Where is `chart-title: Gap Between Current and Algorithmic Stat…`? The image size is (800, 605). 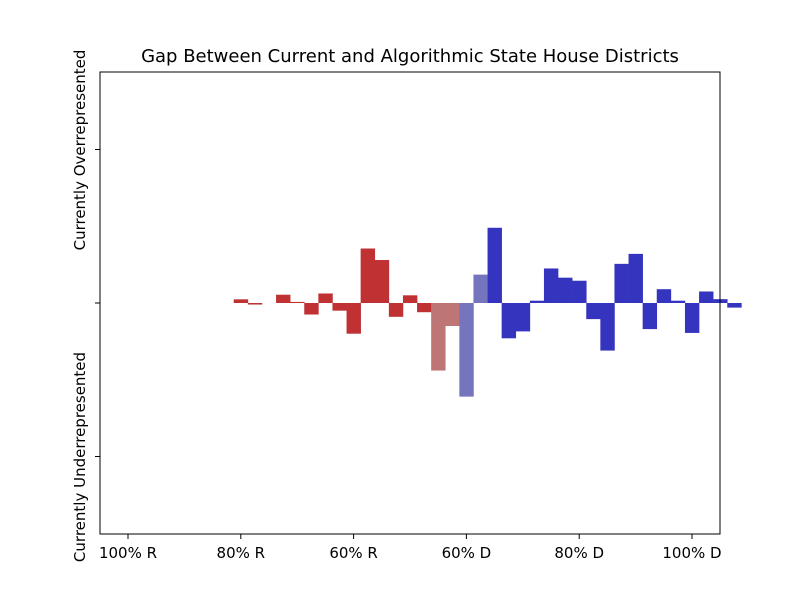 chart-title: Gap Between Current and Algorithmic Stat… is located at coordinates (410, 56).